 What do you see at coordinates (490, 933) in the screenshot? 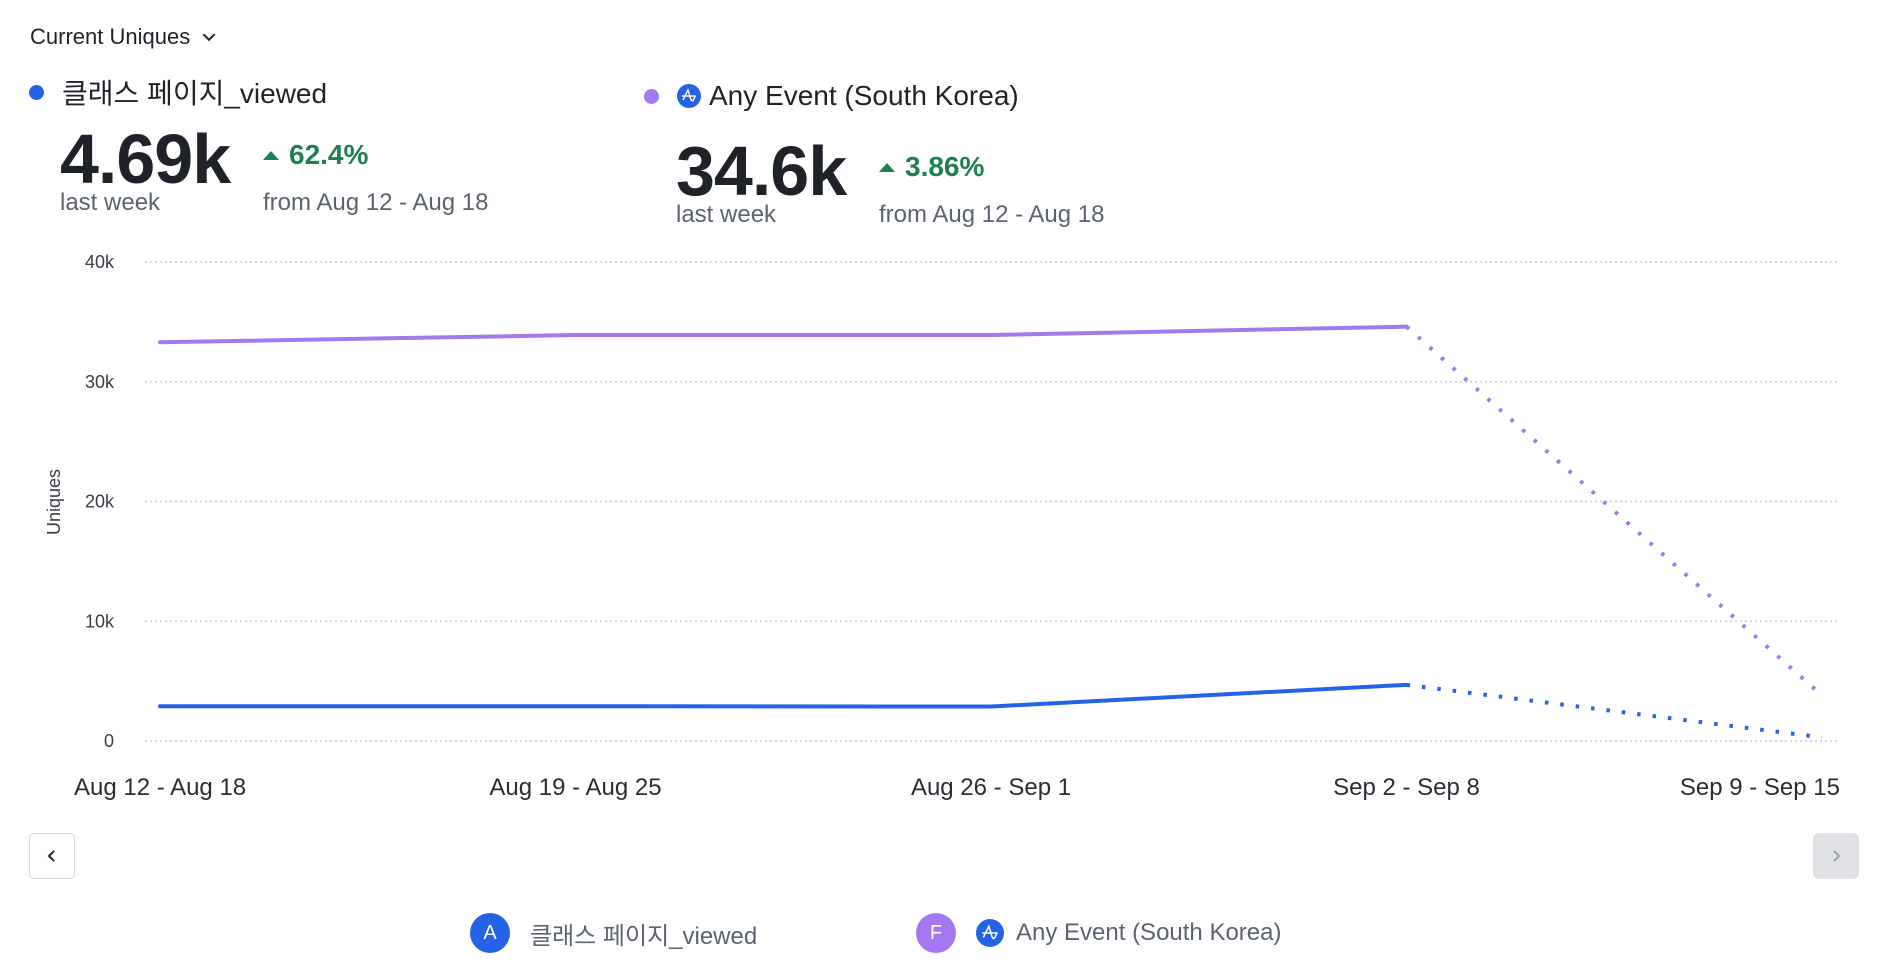
I see `legend-badge-a: A` at bounding box center [490, 933].